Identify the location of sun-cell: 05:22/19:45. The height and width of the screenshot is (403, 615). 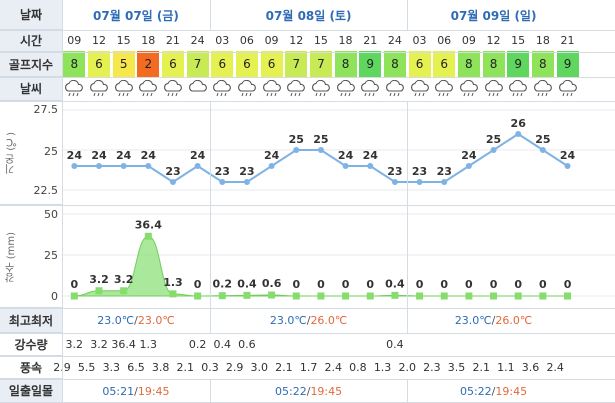
(493, 391).